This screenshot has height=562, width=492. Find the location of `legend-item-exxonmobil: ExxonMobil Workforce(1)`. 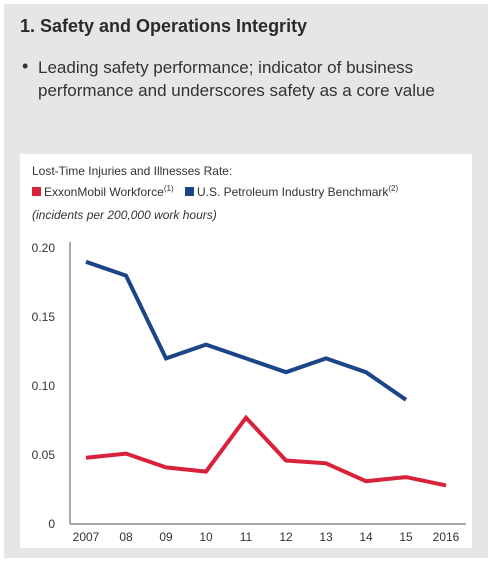

legend-item-exxonmobil: ExxonMobil Workforce(1) is located at coordinates (103, 191).